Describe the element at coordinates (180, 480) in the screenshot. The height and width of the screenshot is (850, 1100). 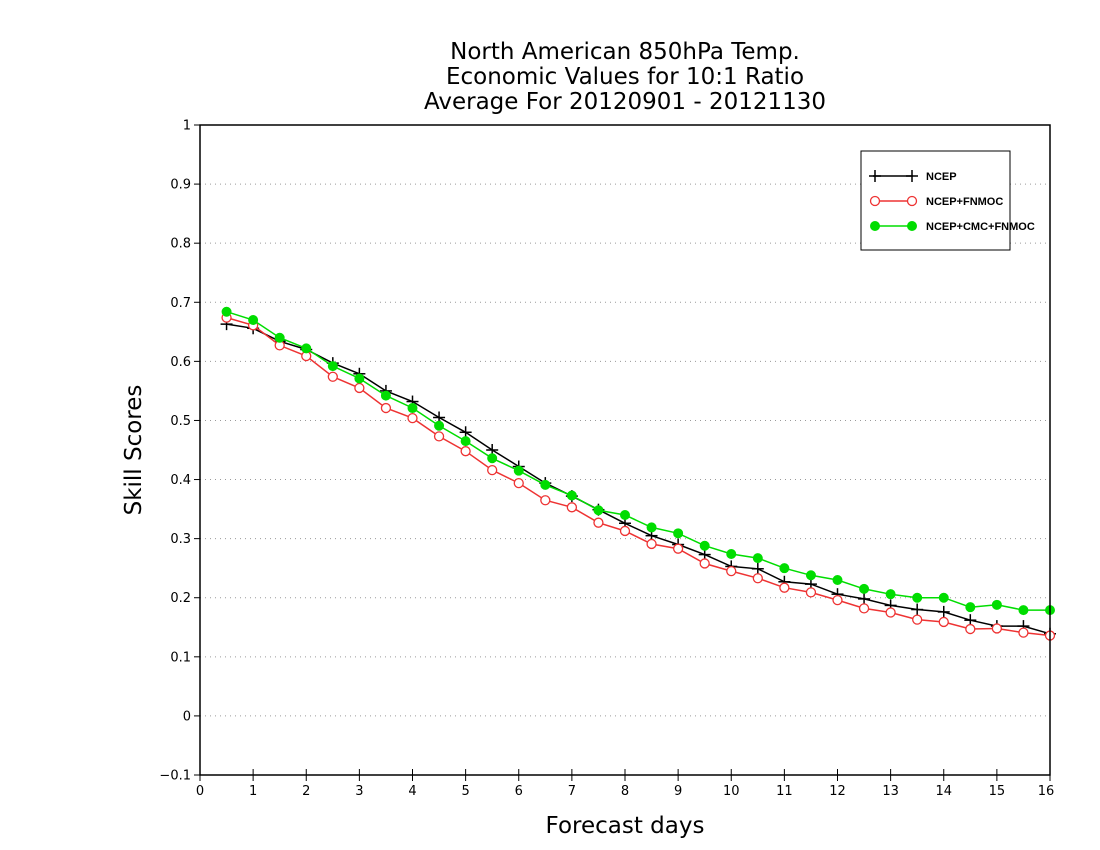
I see `y-tick-label: 0.4` at that location.